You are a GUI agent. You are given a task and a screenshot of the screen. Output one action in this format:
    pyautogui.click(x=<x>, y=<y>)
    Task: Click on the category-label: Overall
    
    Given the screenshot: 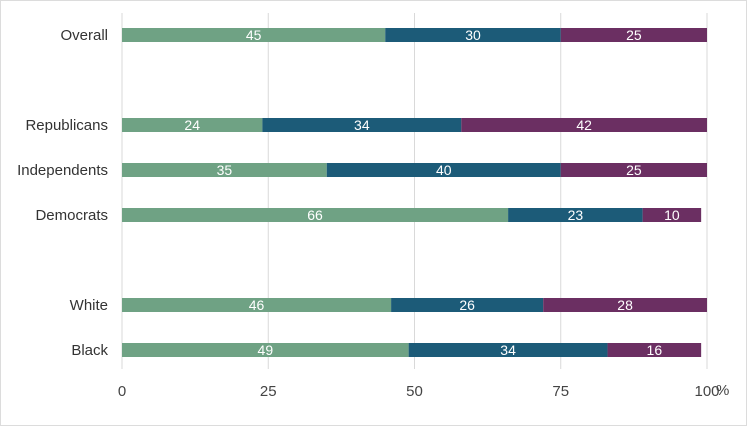 What is the action you would take?
    pyautogui.click(x=84, y=35)
    